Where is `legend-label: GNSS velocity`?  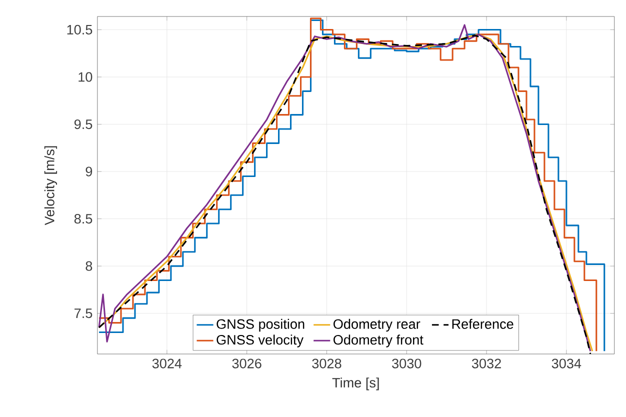
legend-label: GNSS velocity is located at coordinates (260, 341).